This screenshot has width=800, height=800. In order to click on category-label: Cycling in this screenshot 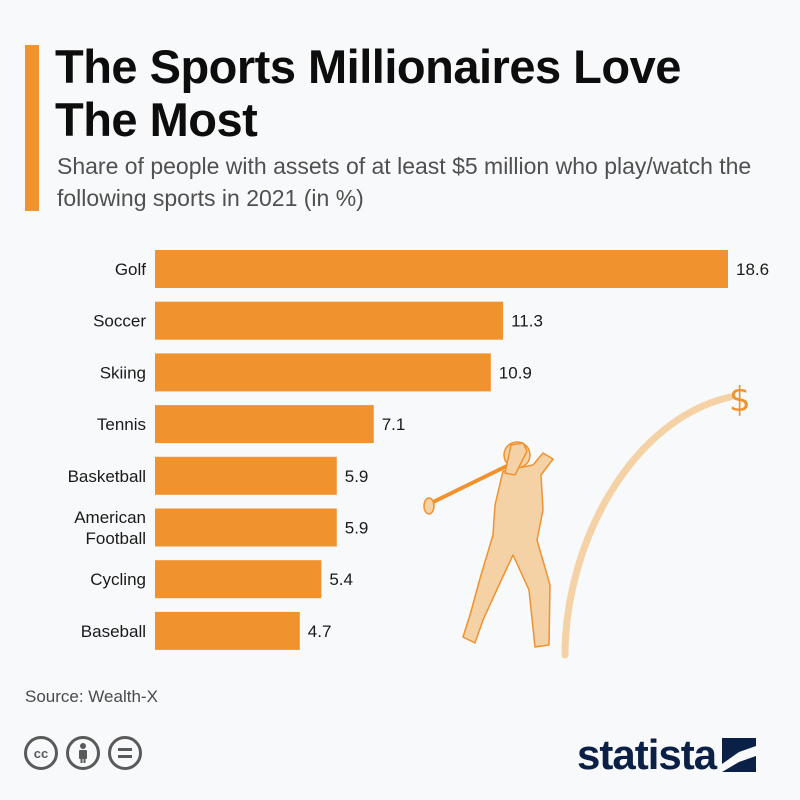, I will do `click(118, 579)`.